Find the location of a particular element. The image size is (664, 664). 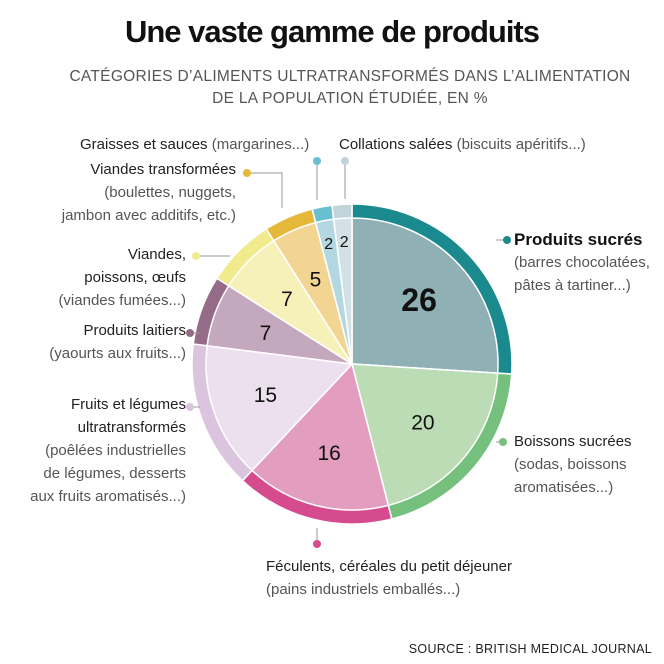

label-viandes-transformees-main: Viandes transformées is located at coordinates (163, 169).